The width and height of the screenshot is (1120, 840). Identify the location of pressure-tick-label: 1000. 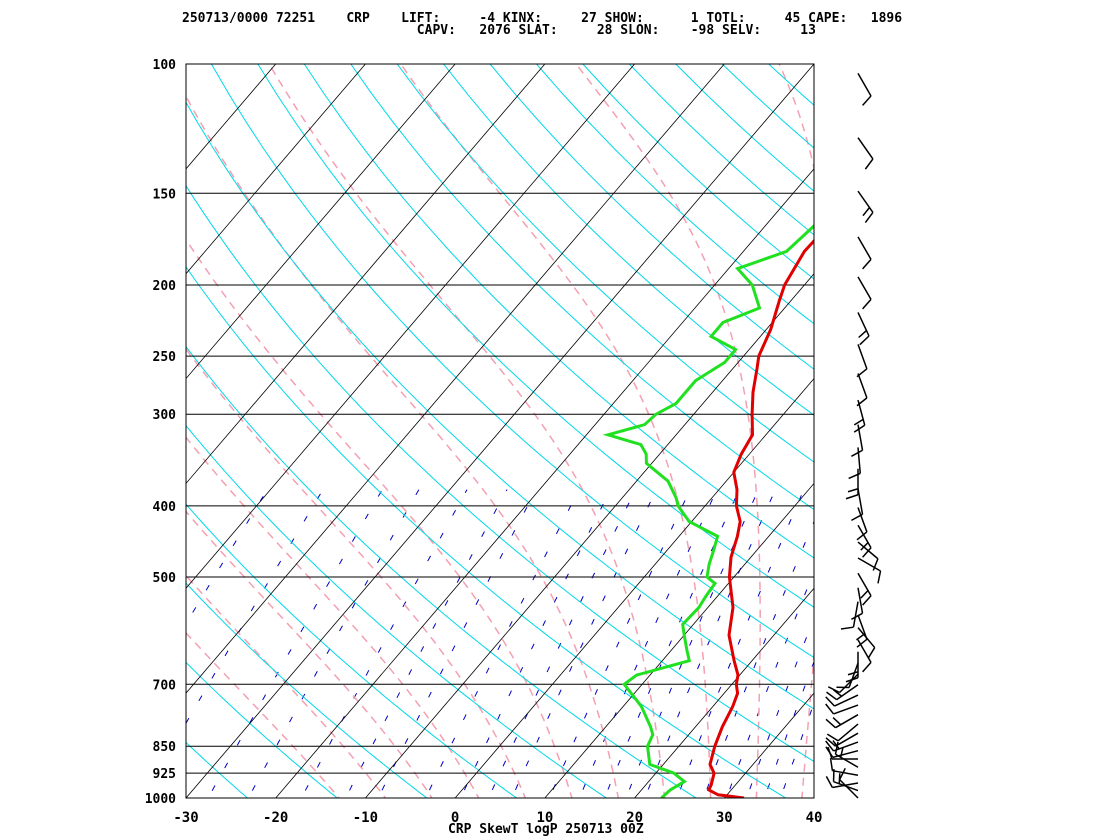
(160, 799).